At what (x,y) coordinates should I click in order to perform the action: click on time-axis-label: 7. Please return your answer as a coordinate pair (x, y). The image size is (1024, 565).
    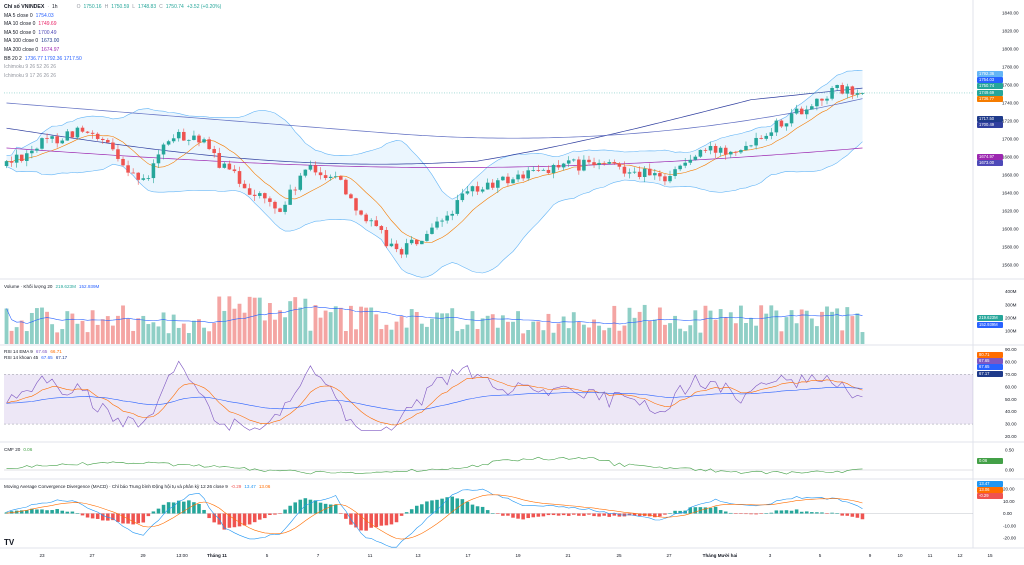
    Looking at the image, I should click on (318, 555).